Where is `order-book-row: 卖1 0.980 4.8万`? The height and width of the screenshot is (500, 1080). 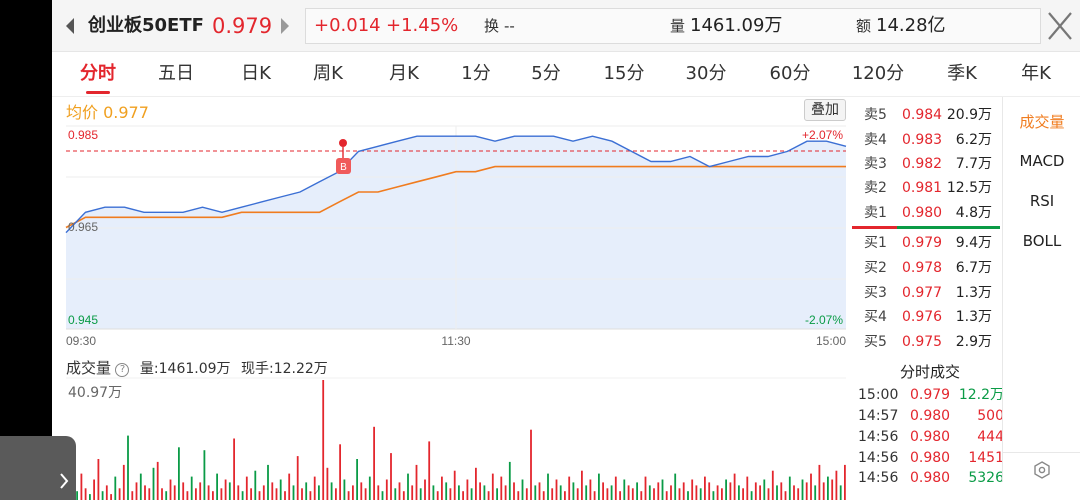
order-book-row: 卖1 0.980 4.8万 is located at coordinates (929, 213).